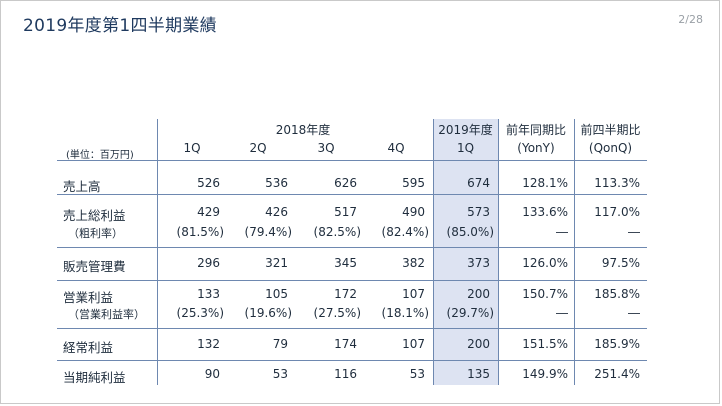  What do you see at coordinates (413, 183) in the screenshot?
I see `table-cell: 595` at bounding box center [413, 183].